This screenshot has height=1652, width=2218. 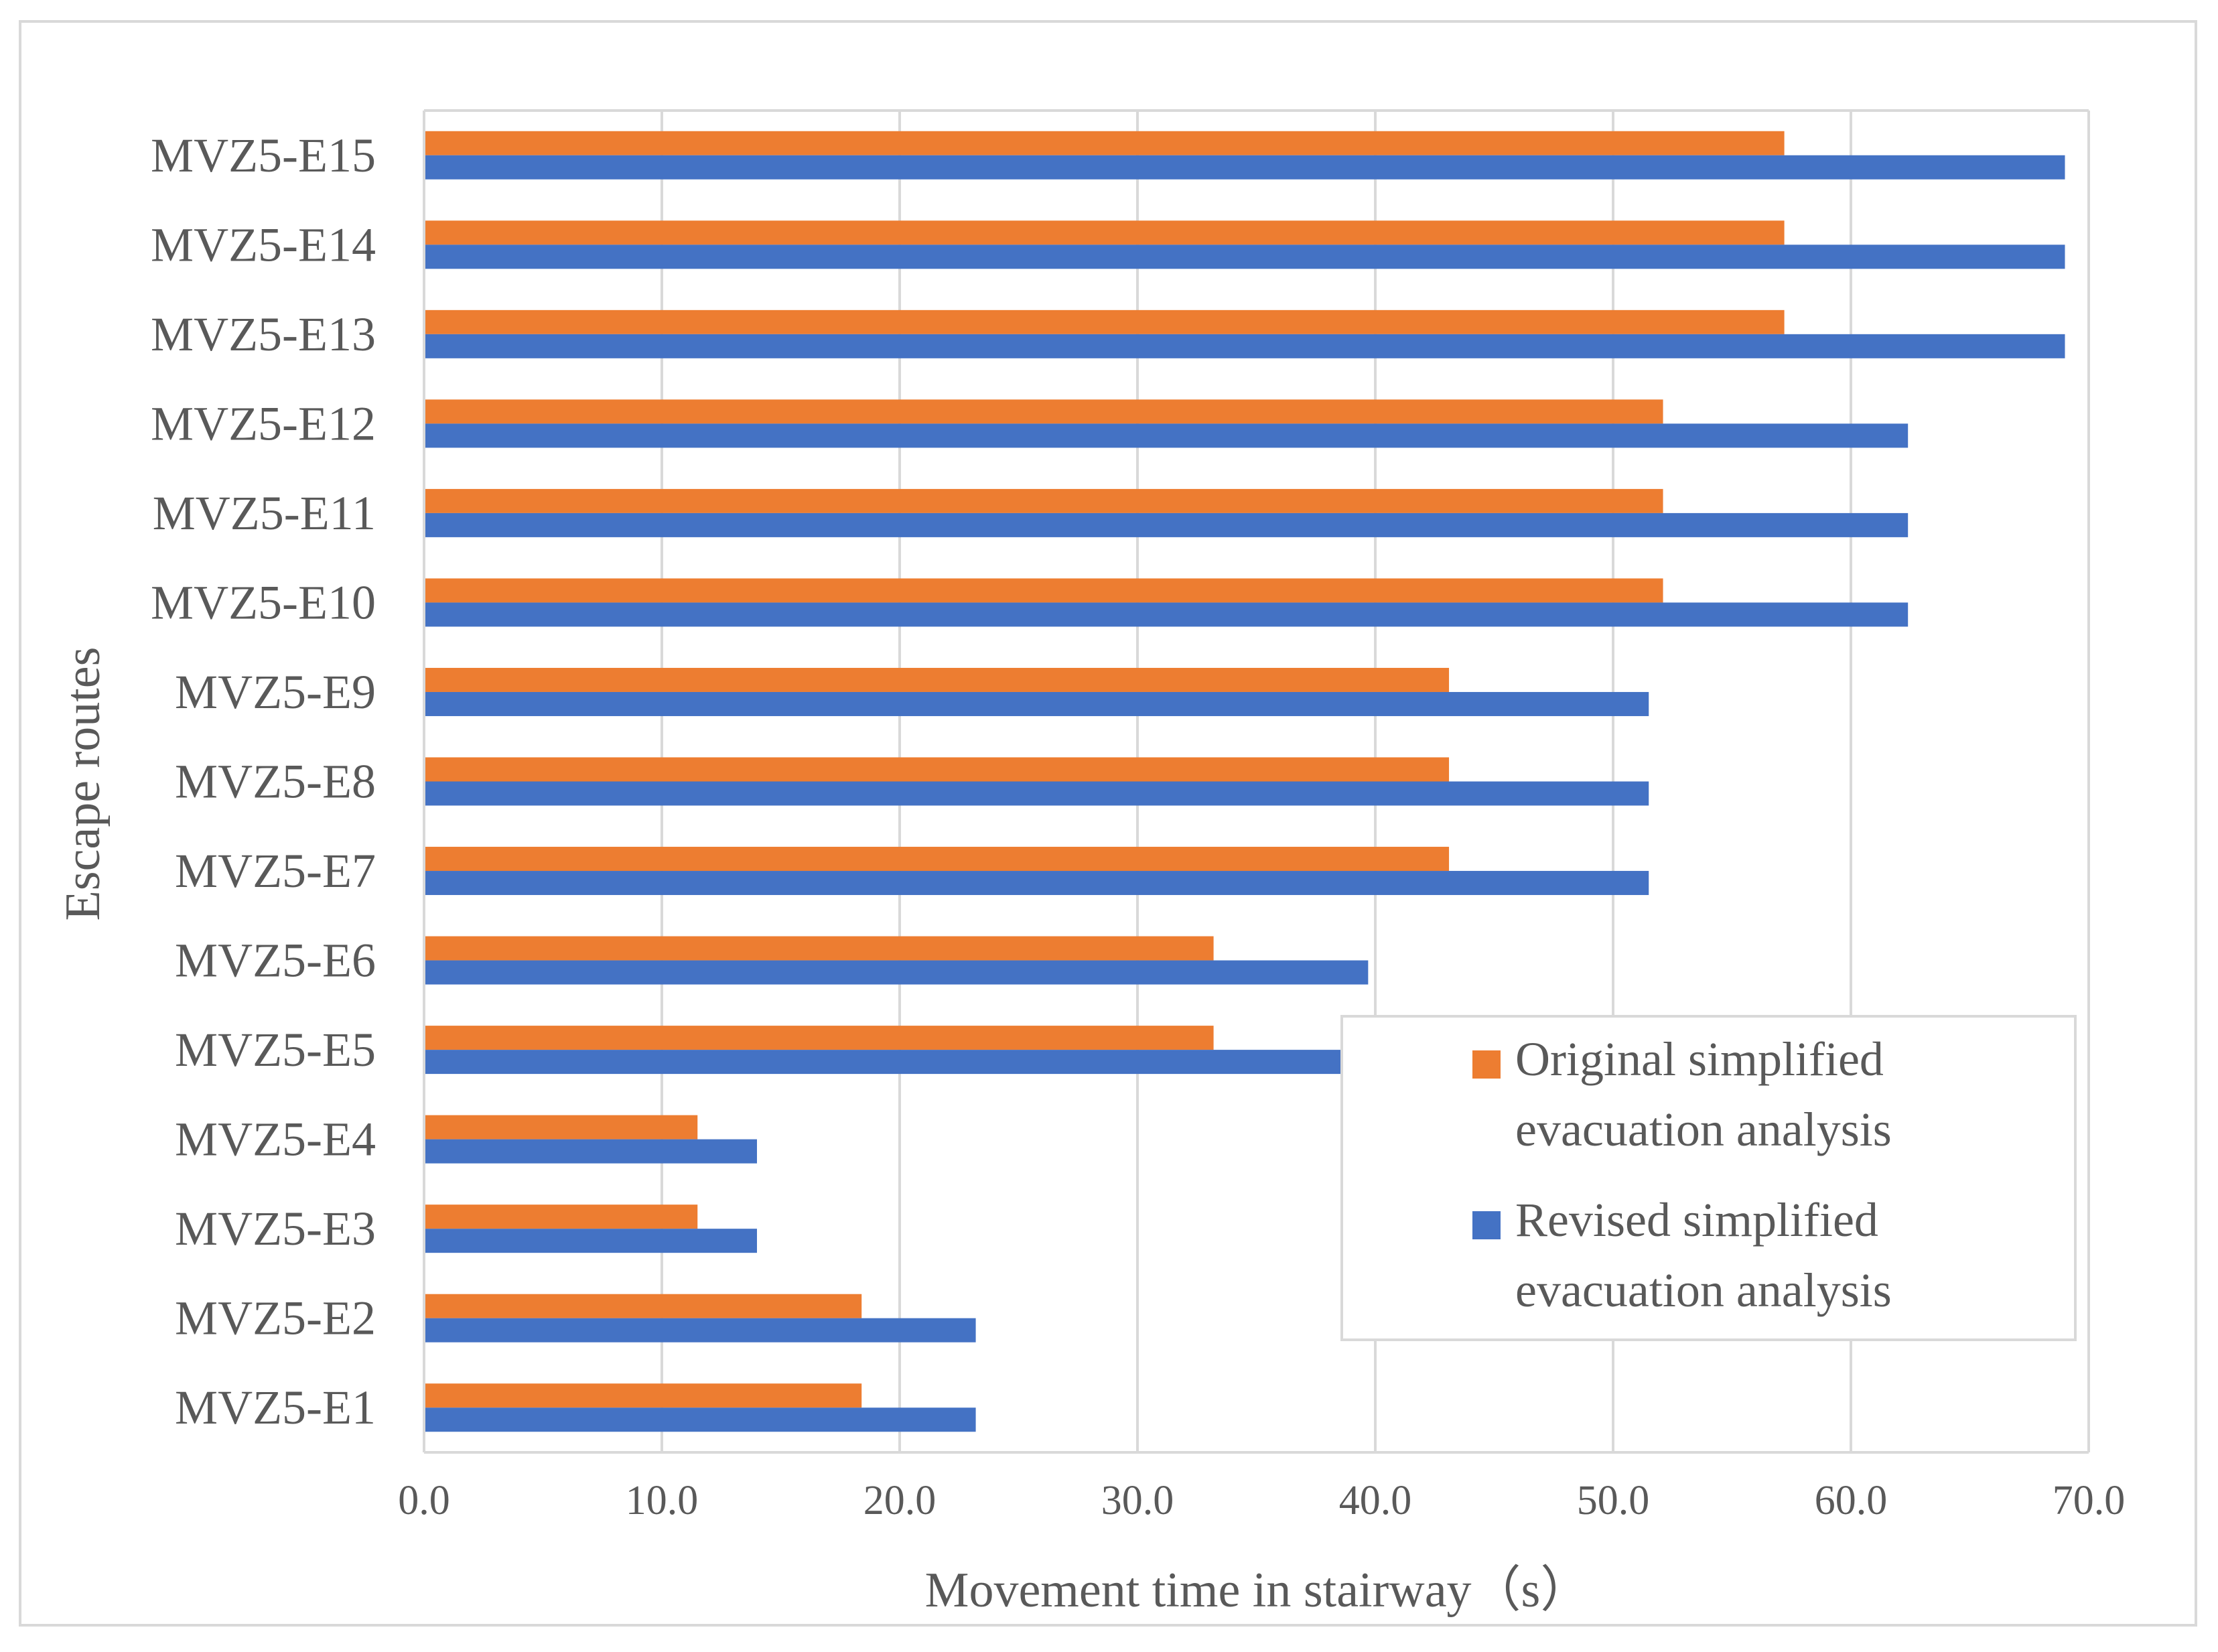 What do you see at coordinates (263, 602) in the screenshot?
I see `y-tick-label: MVZ5-E10` at bounding box center [263, 602].